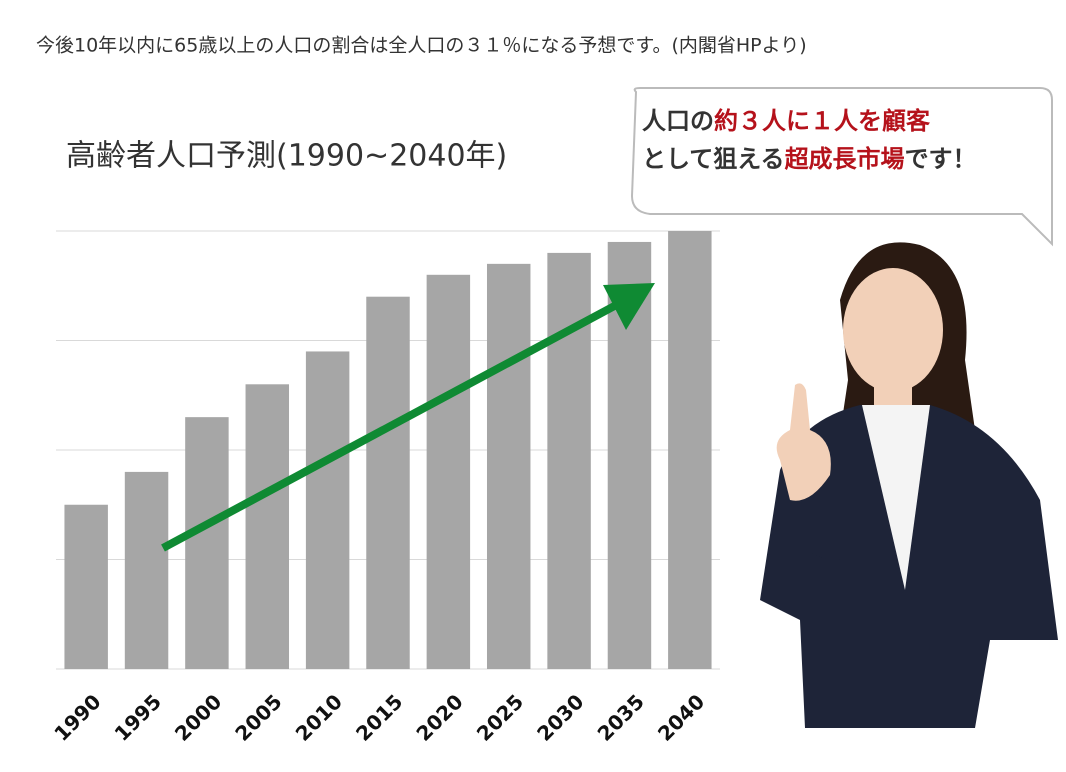 The width and height of the screenshot is (1066, 772). Describe the element at coordinates (439, 717) in the screenshot. I see `x-tick-label: 2020` at that location.